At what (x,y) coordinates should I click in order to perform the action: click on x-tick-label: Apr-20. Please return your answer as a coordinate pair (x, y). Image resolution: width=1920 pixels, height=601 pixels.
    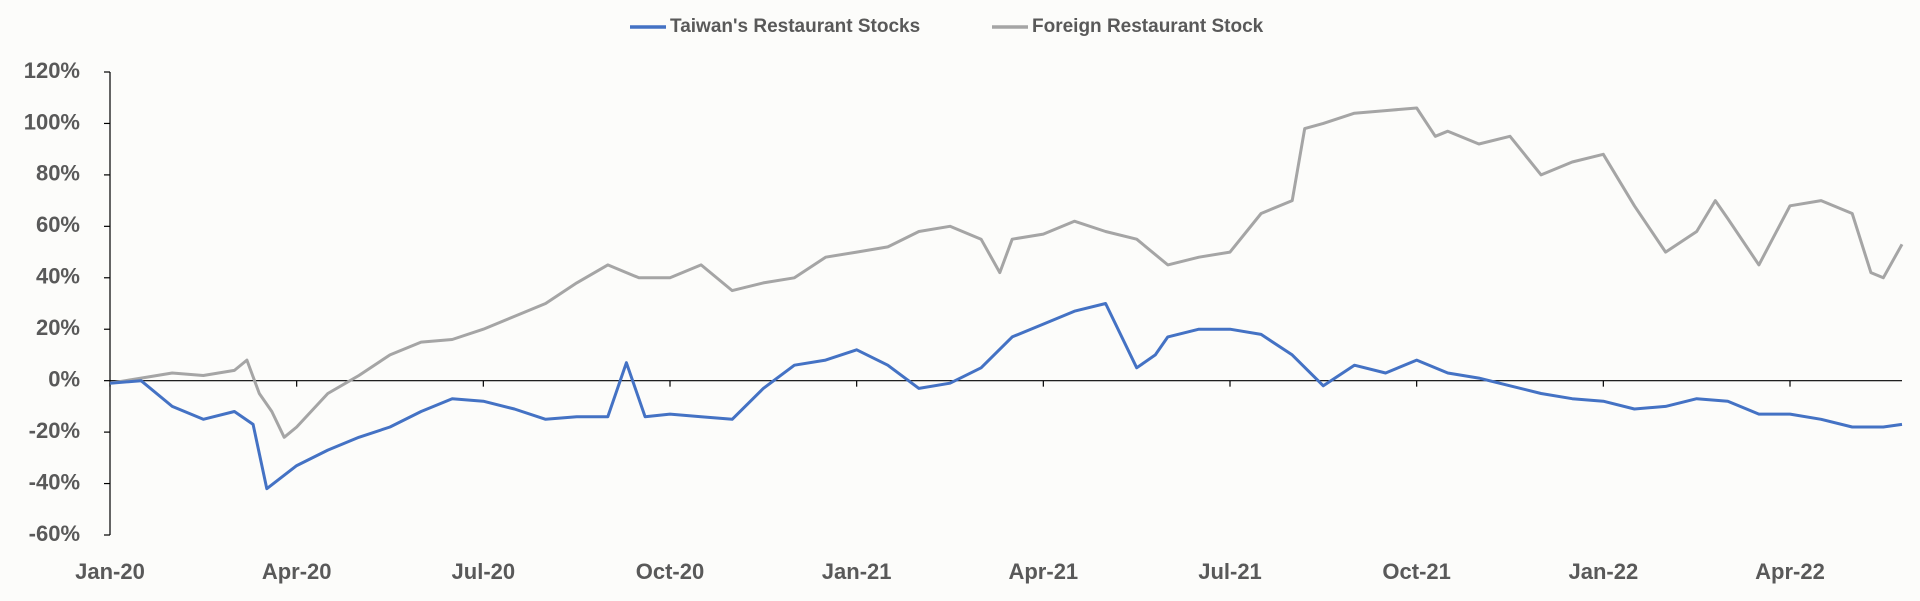
    Looking at the image, I should click on (297, 571).